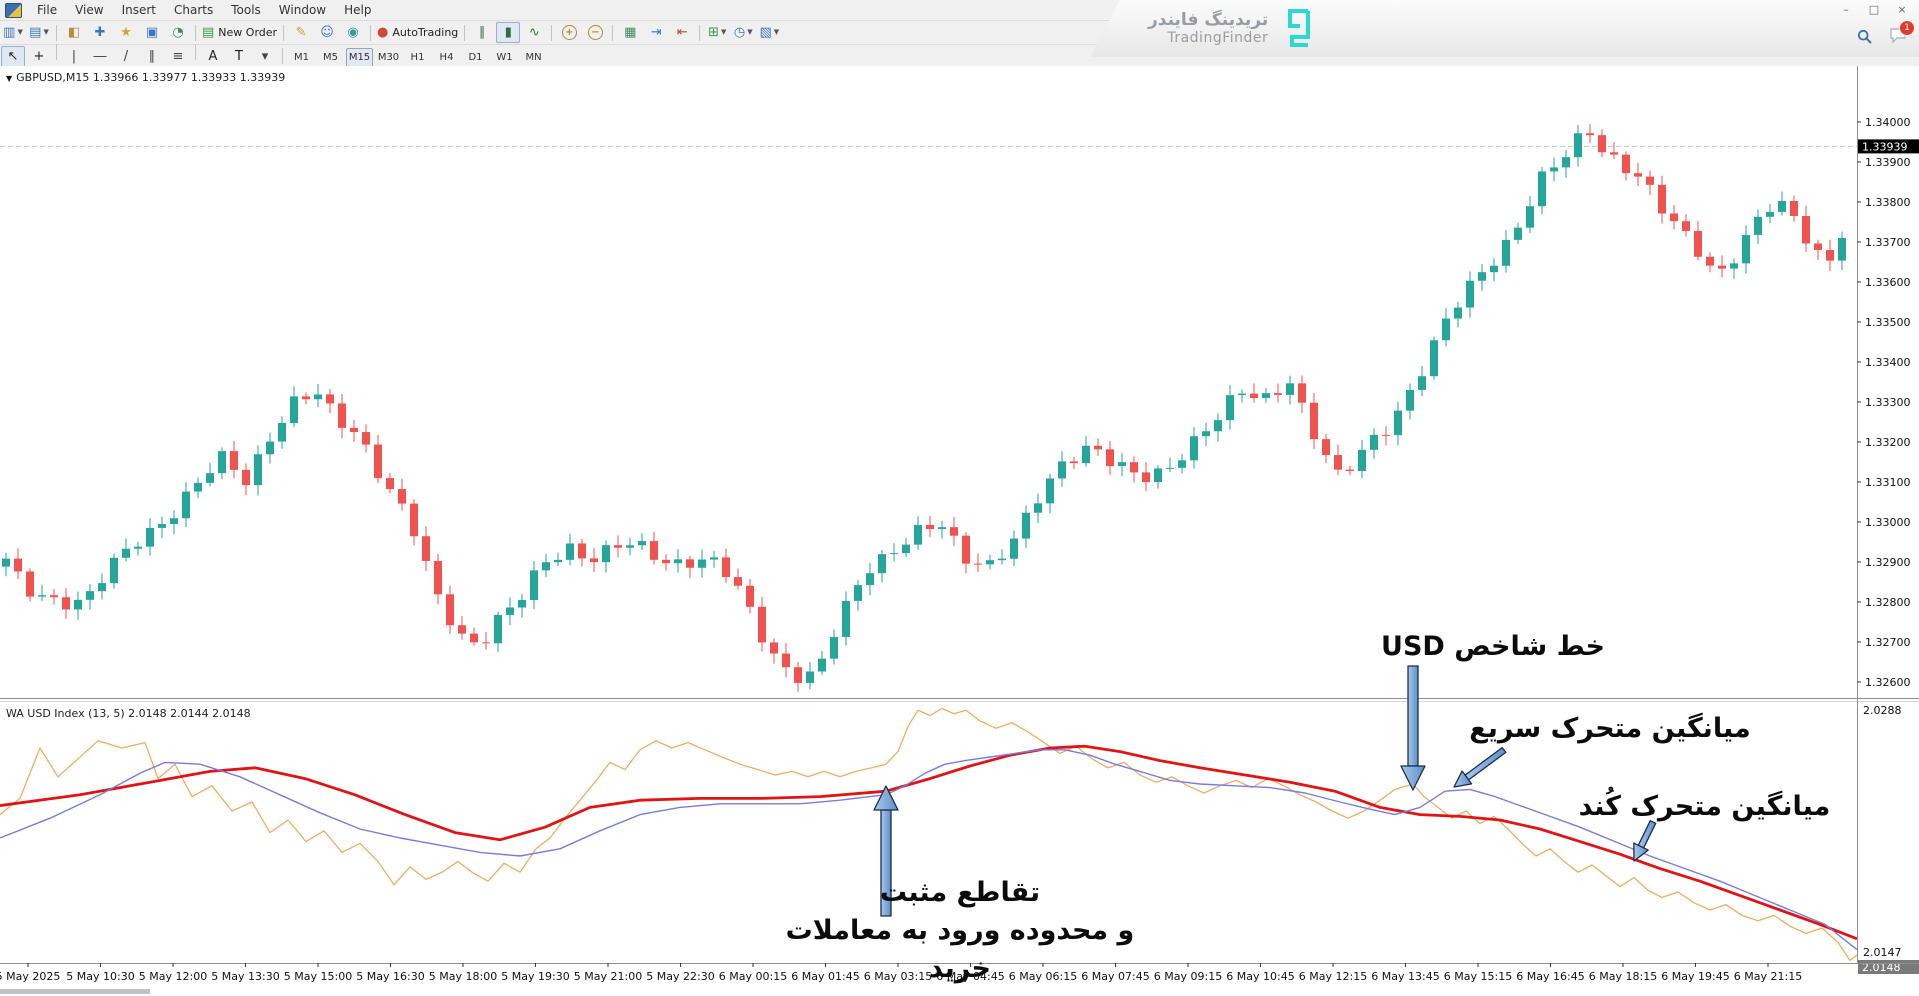 This screenshot has height=996, width=1919. What do you see at coordinates (9, 78) in the screenshot?
I see `symbol-dropdown-caret: ▼` at bounding box center [9, 78].